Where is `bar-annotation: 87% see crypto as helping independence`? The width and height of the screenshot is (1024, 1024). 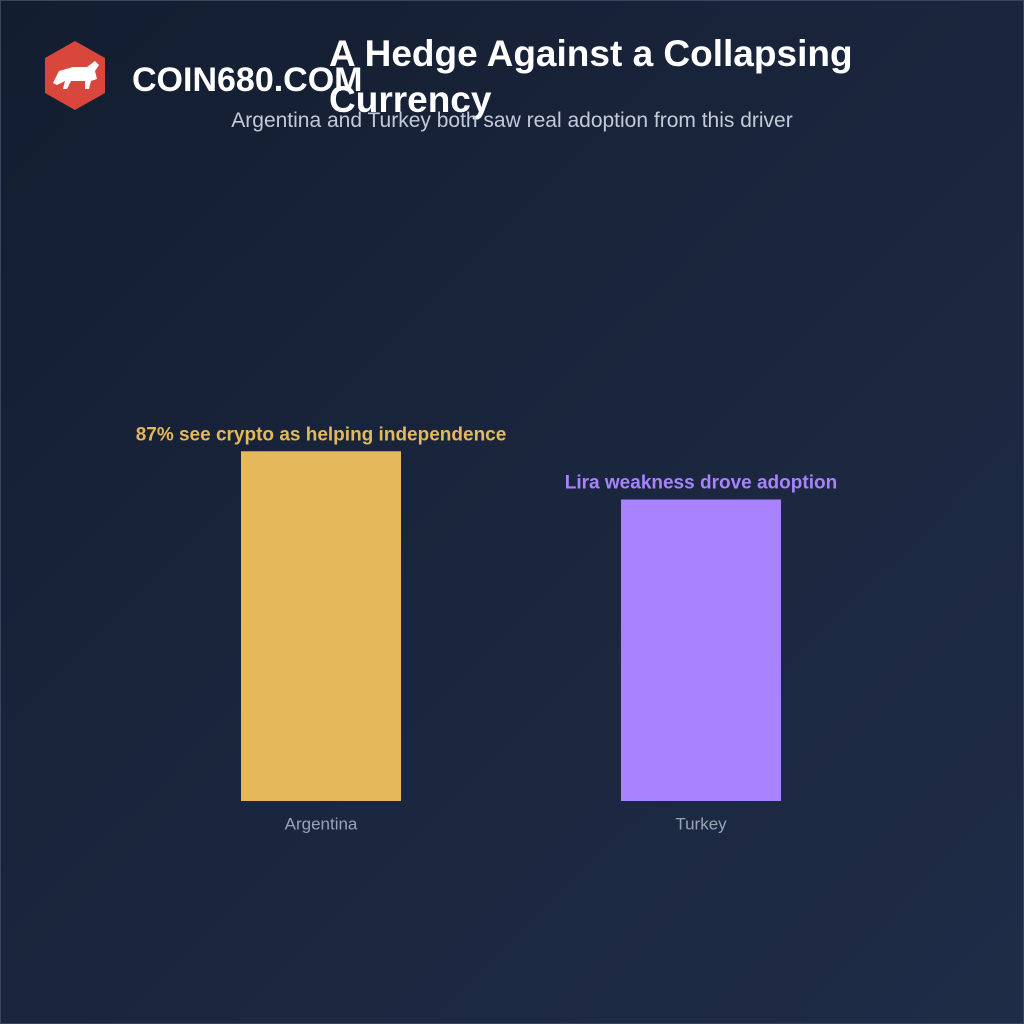 bar-annotation: 87% see crypto as helping independence is located at coordinates (321, 434).